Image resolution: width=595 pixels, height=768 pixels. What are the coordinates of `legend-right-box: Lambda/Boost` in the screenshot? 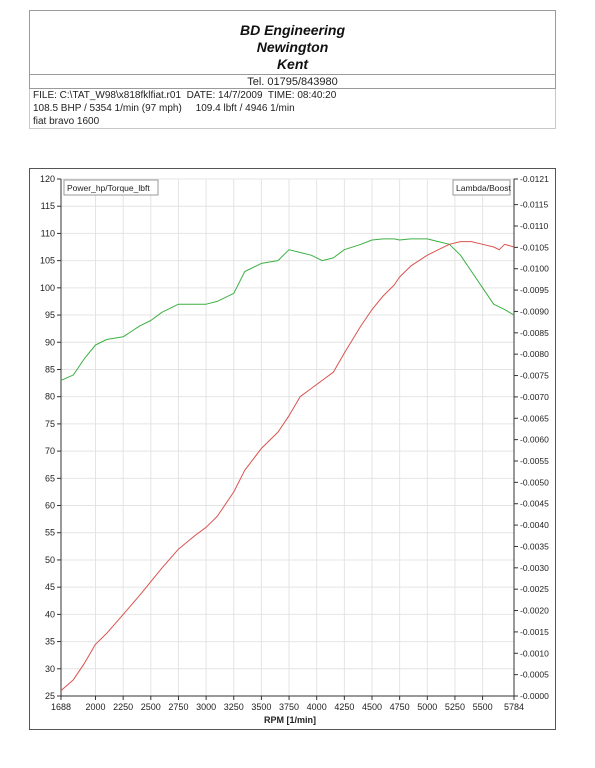 It's located at (481, 187).